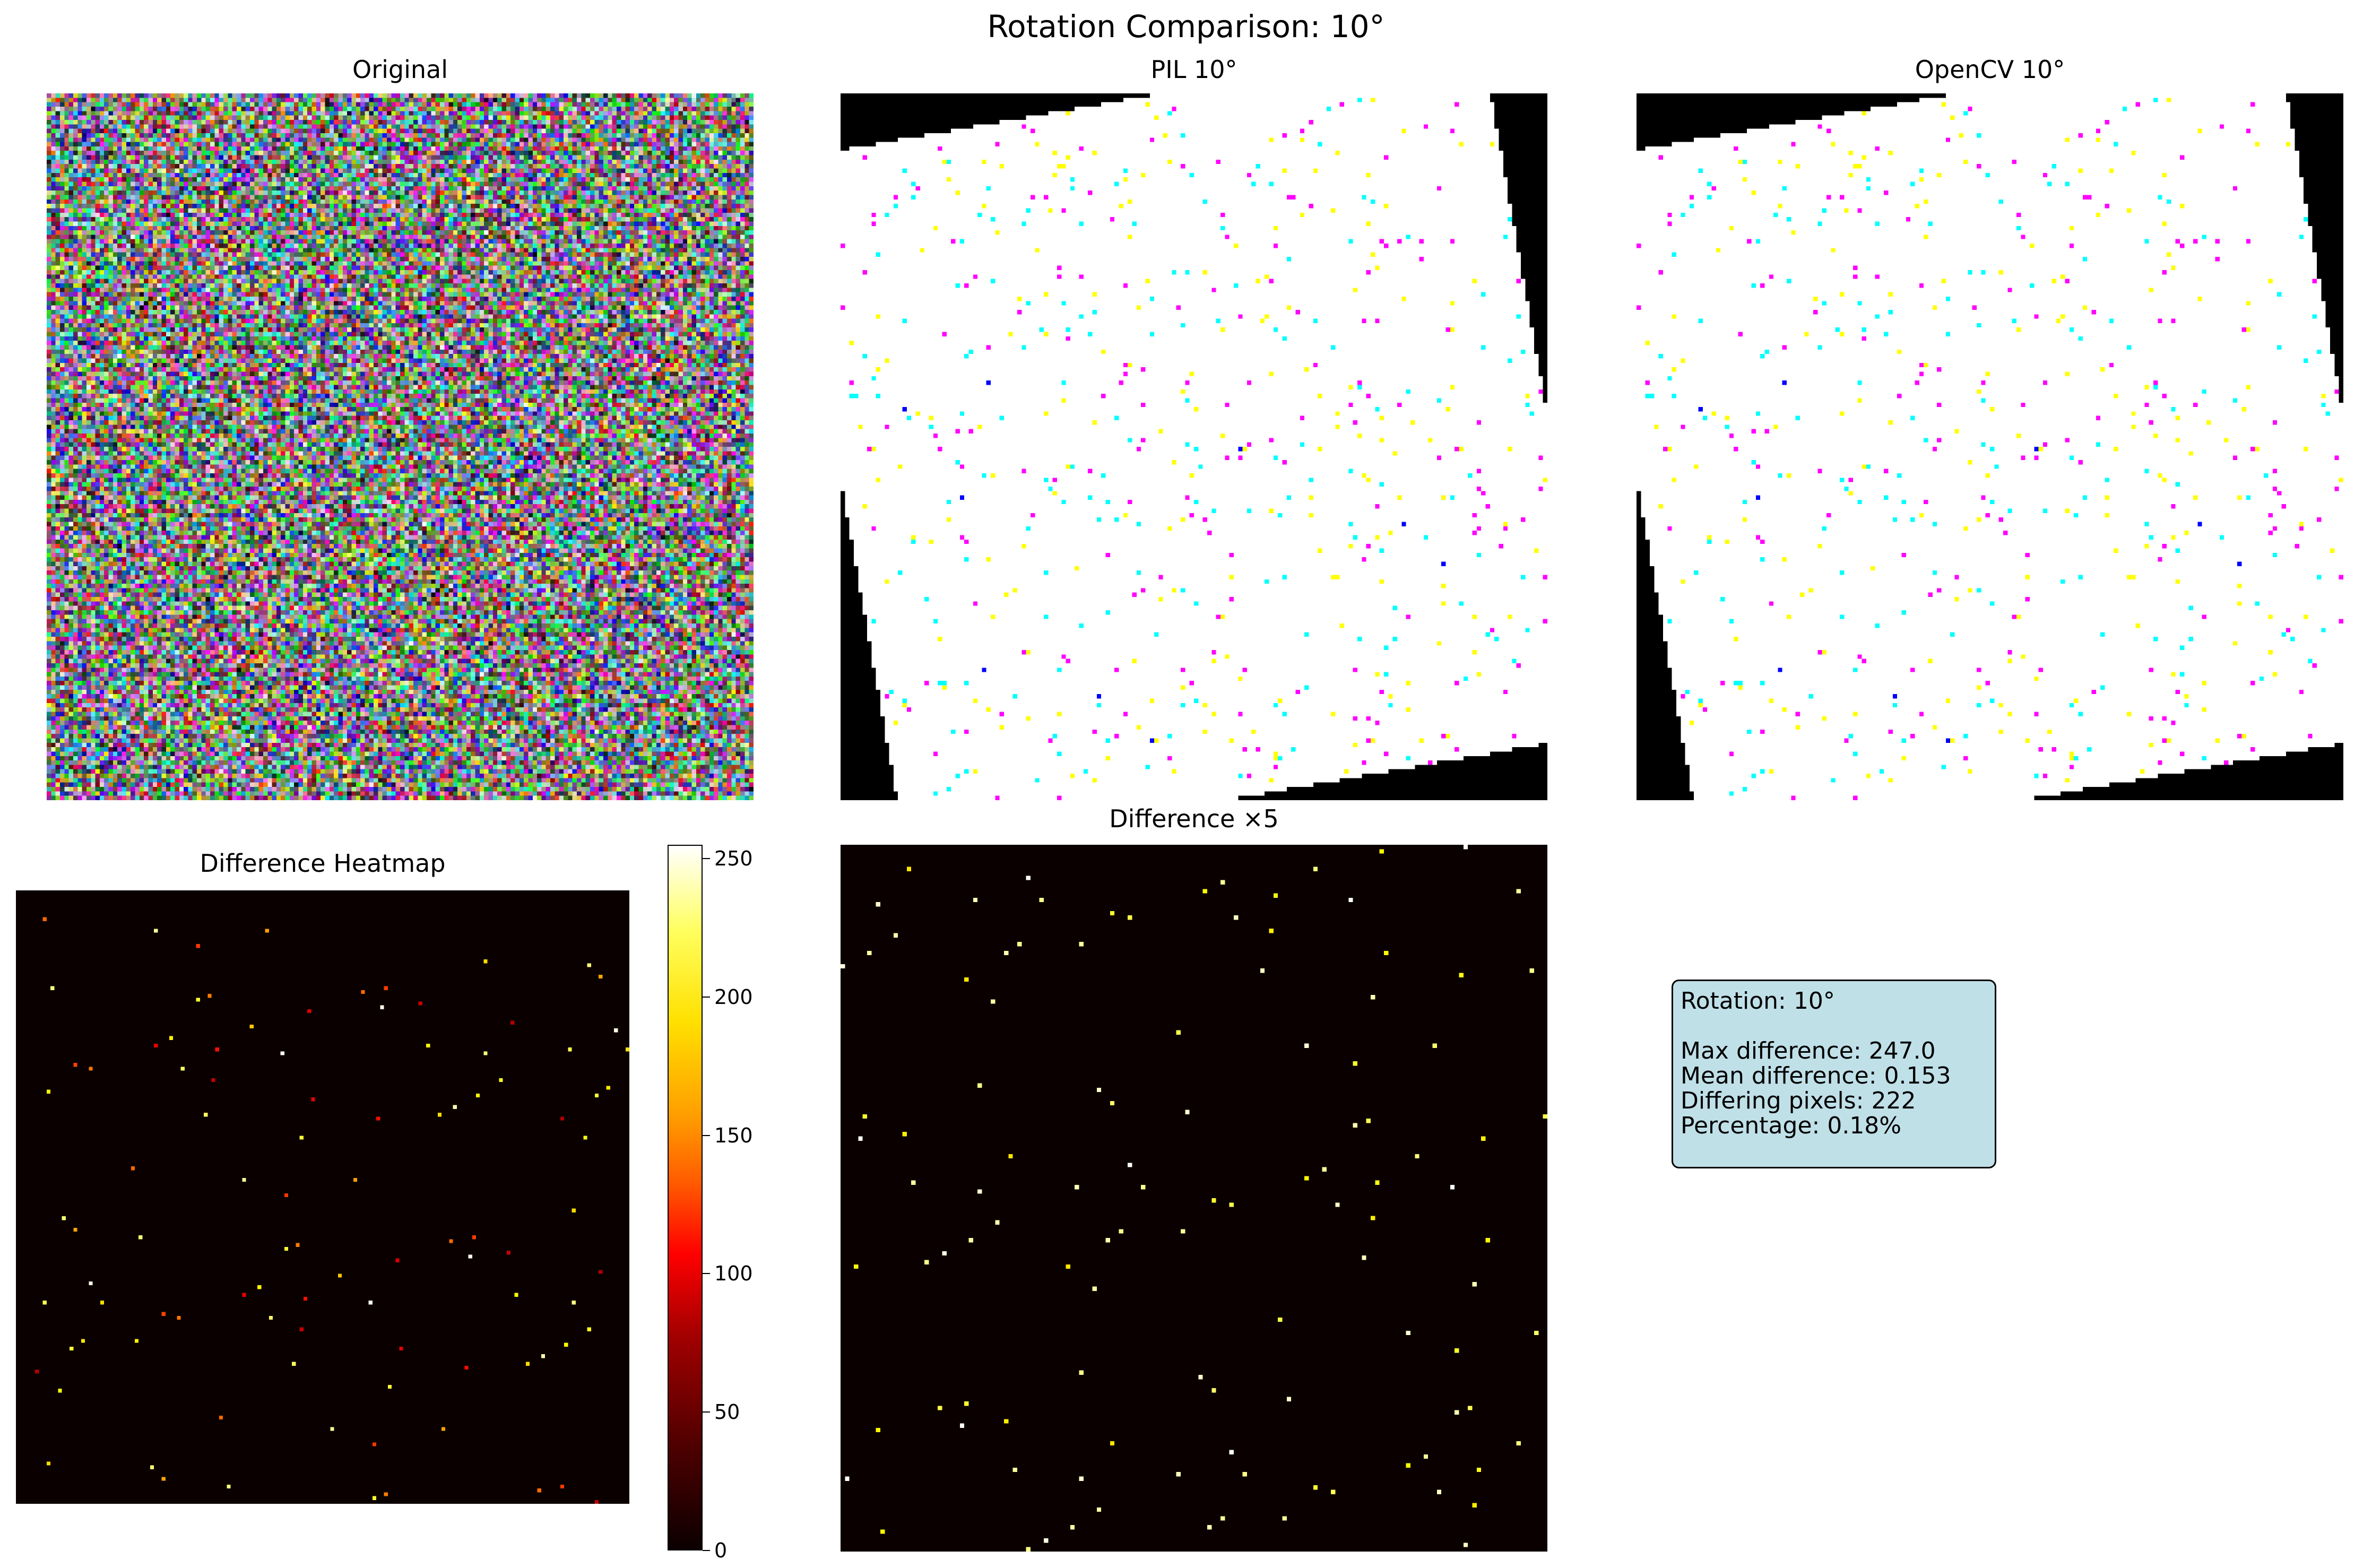 This screenshot has width=2372, height=1568. Describe the element at coordinates (1808, 1050) in the screenshot. I see `stat-max-difference: Max difference: 247.0` at that location.